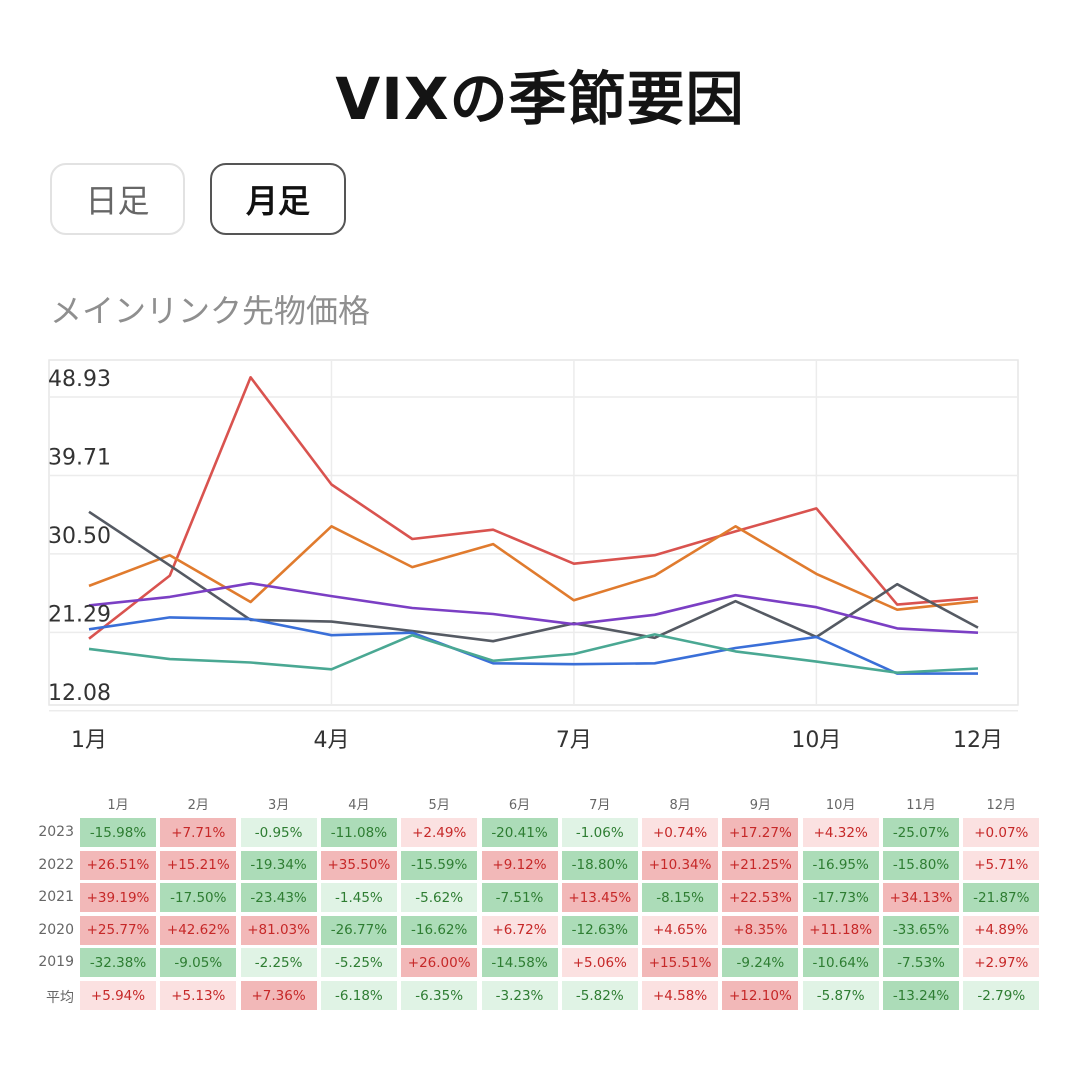  What do you see at coordinates (358, 930) in the screenshot?
I see `heatmap-cell: -26.77%` at bounding box center [358, 930].